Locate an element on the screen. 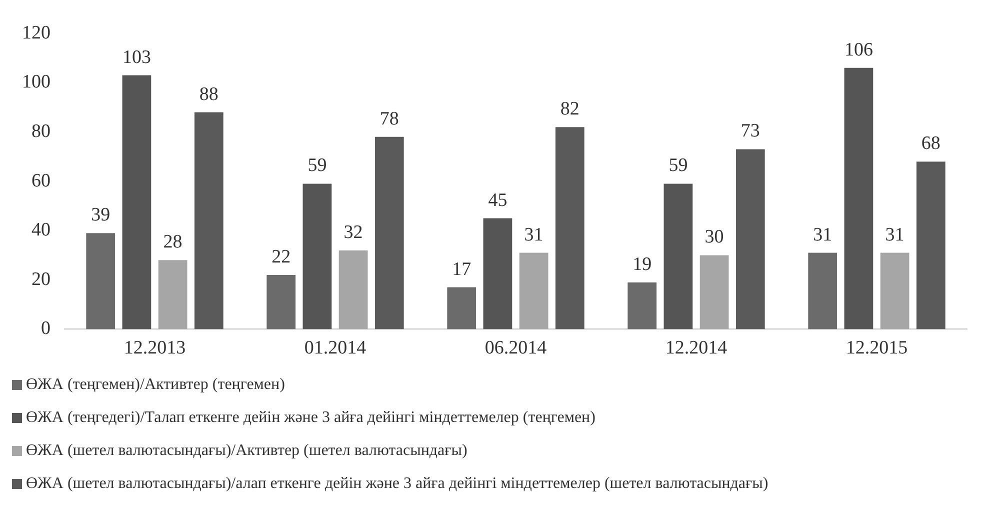 This screenshot has height=520, width=995. x-tick-label: 12.2015 is located at coordinates (877, 348).